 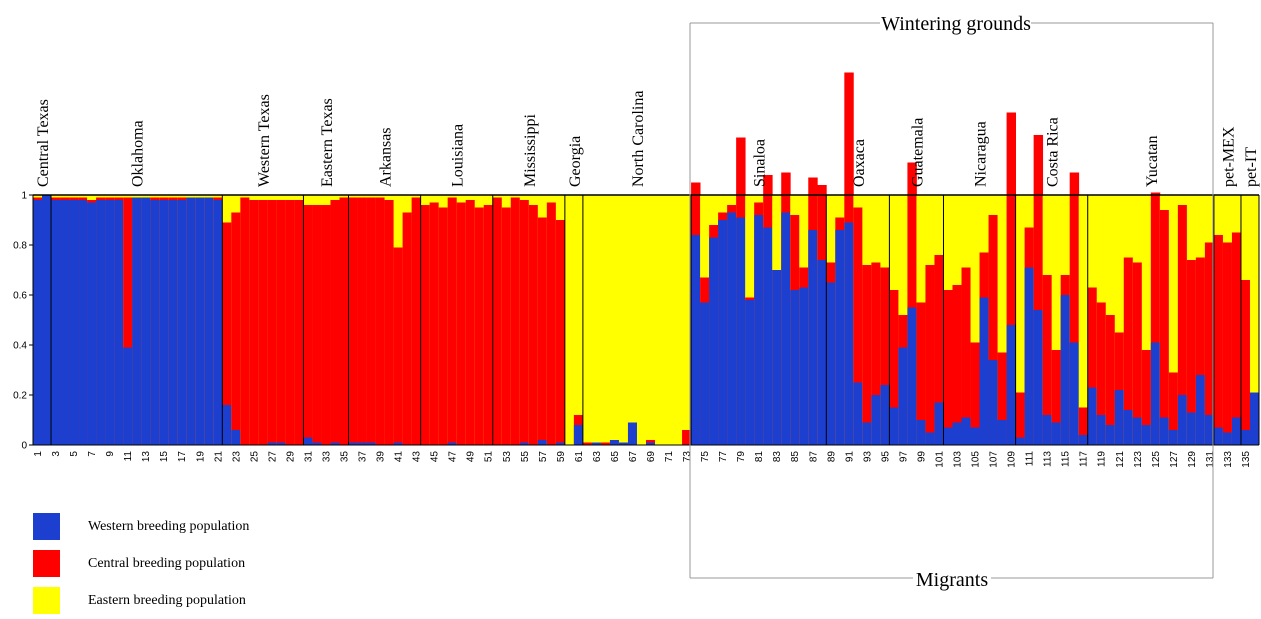 What do you see at coordinates (759, 457) in the screenshot?
I see `x-tick-label: 81` at bounding box center [759, 457].